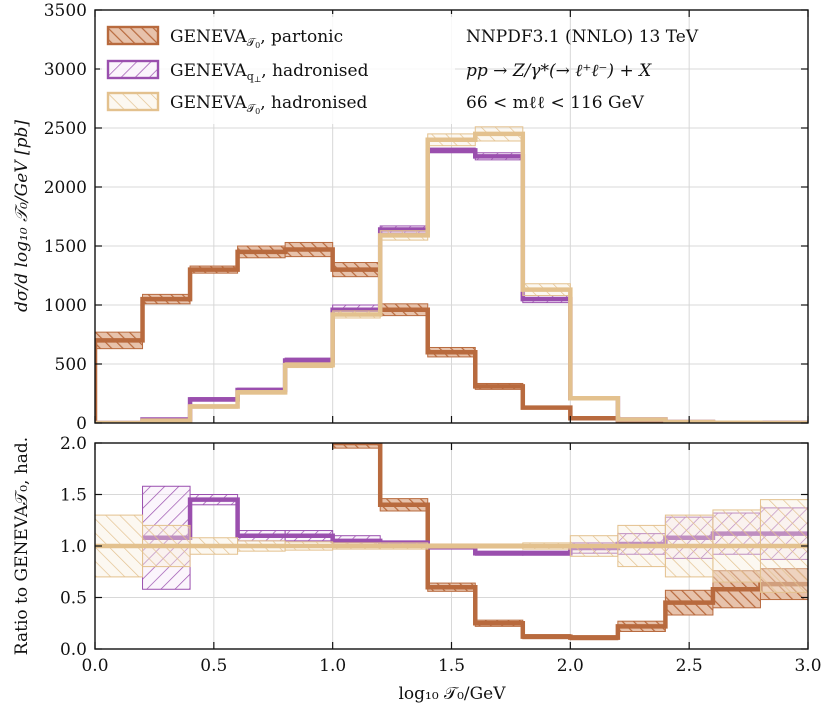 Image resolution: width=831 pixels, height=704 pixels. What do you see at coordinates (73, 547) in the screenshot?
I see `ratio-ytick-label: 1.0` at bounding box center [73, 547].